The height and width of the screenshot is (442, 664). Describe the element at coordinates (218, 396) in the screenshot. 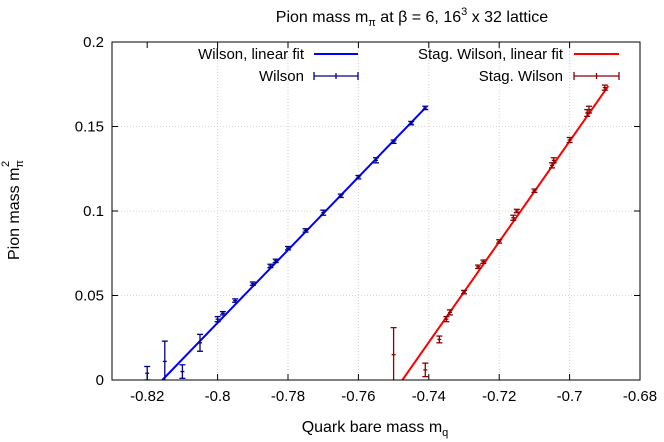

I see `x-tick-label: -0.8` at that location.